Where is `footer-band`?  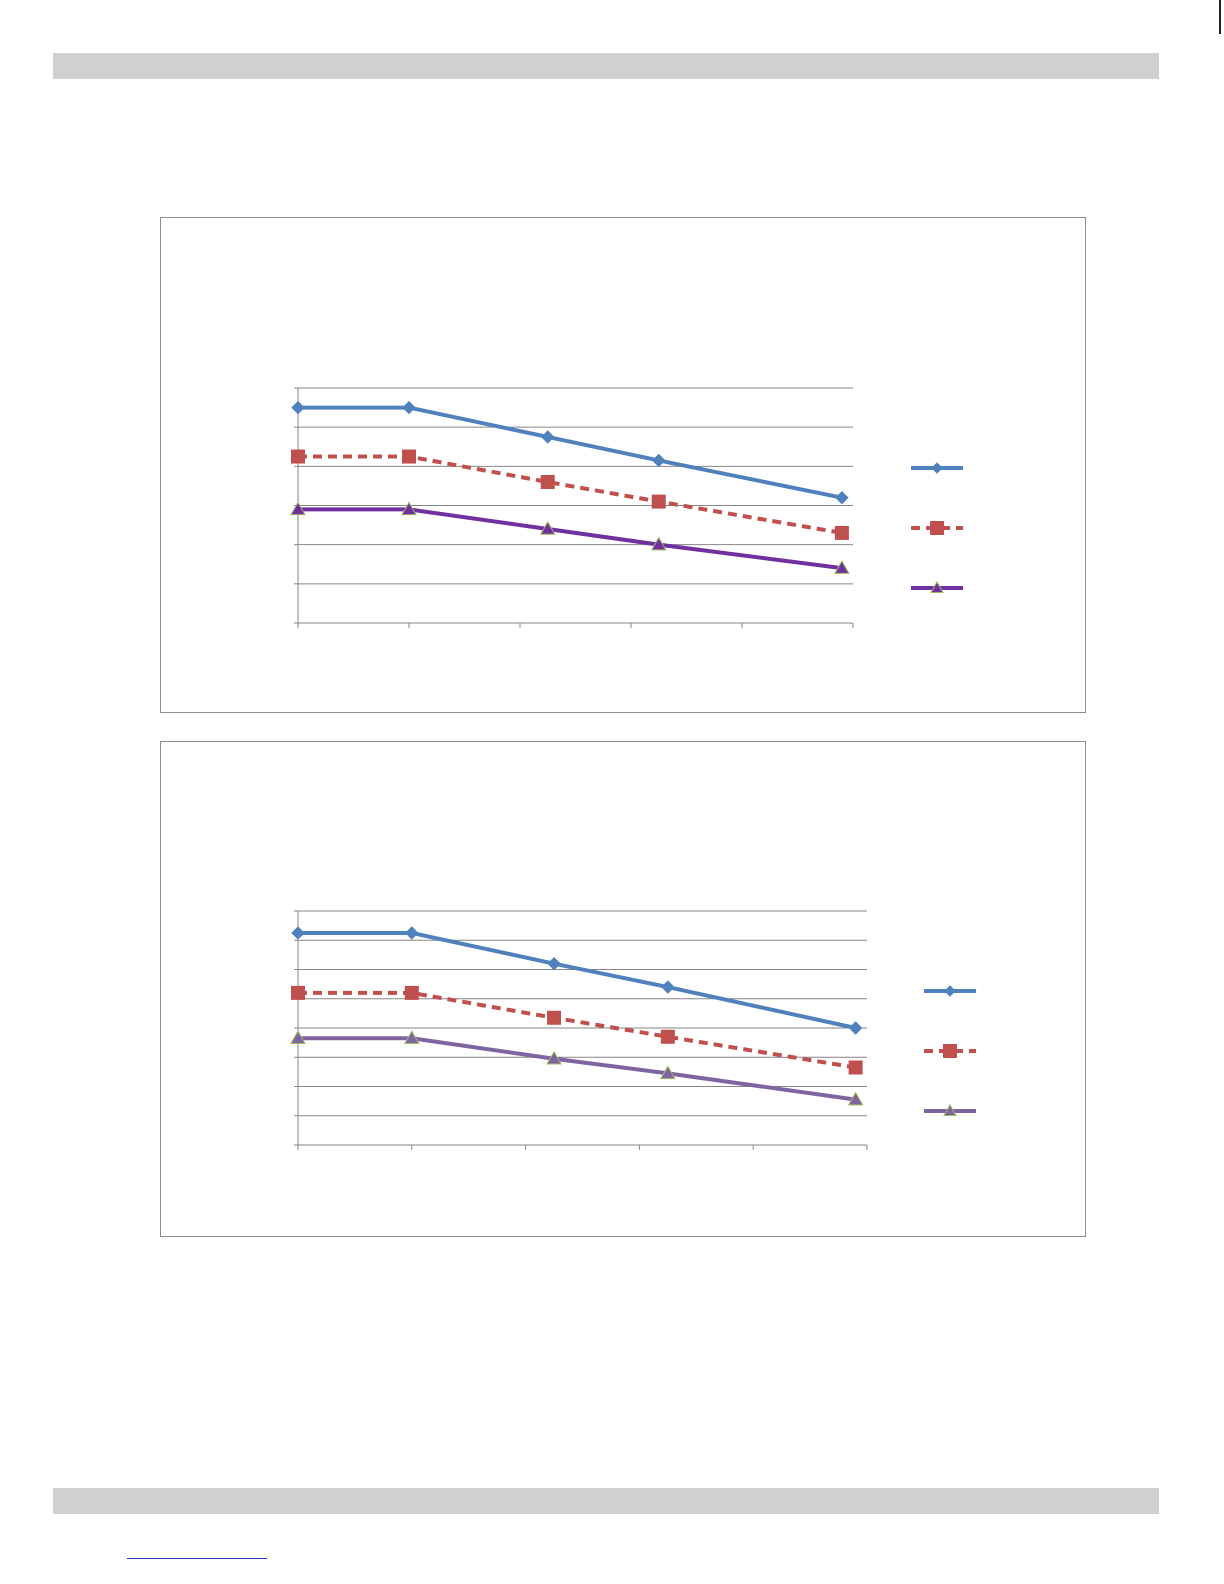
footer-band is located at coordinates (606, 1501).